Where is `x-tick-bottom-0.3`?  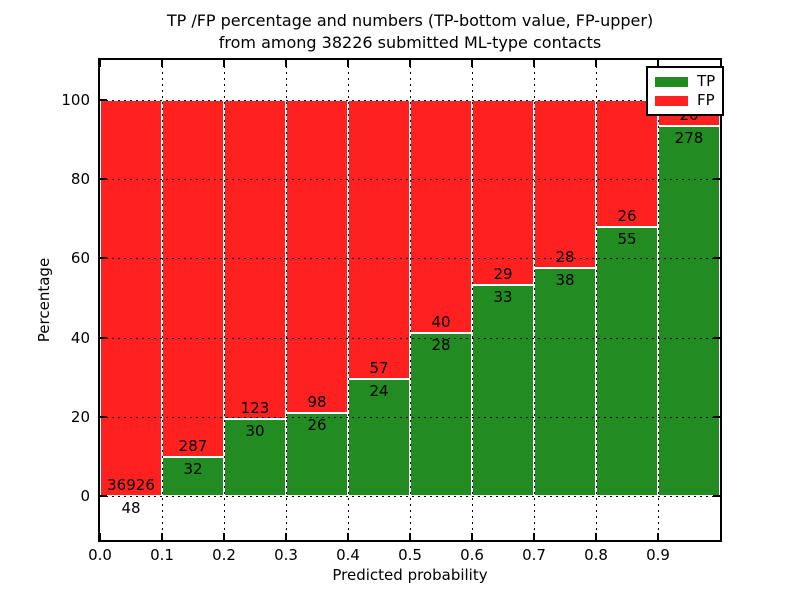
x-tick-bottom-0.3 is located at coordinates (286, 536).